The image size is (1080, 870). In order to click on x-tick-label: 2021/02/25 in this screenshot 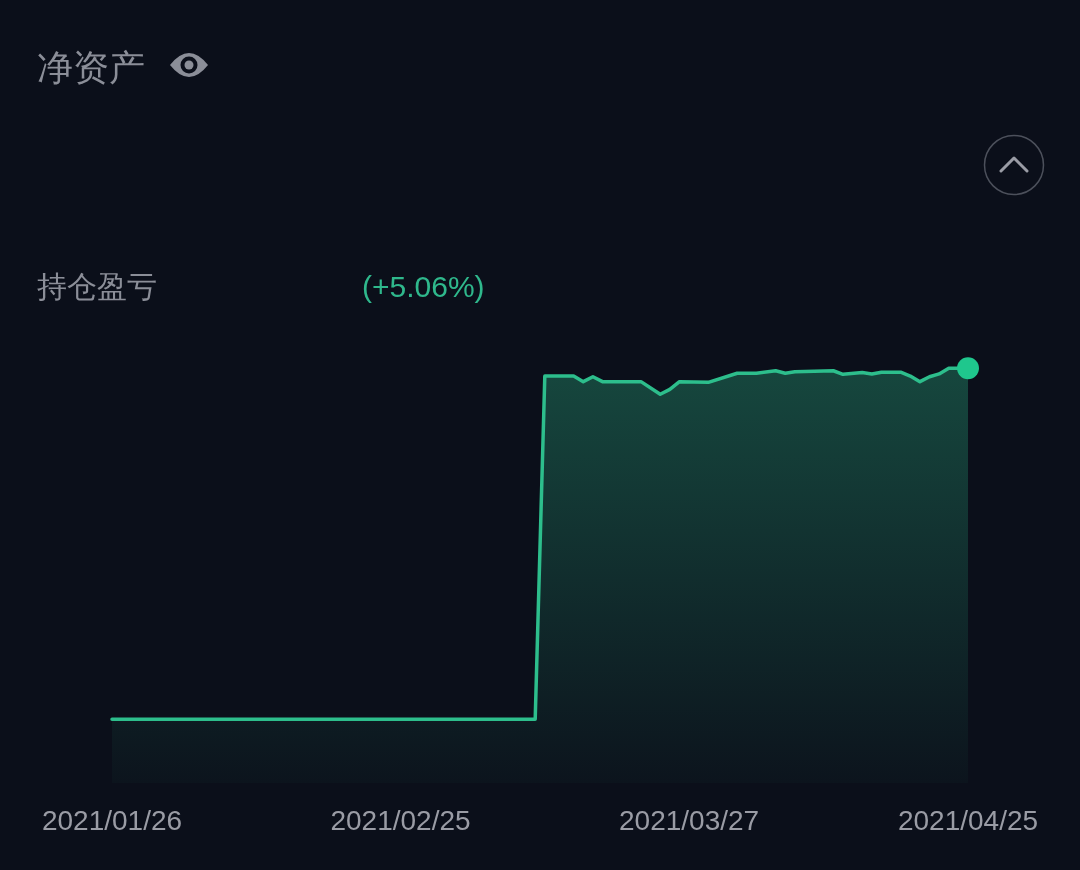, I will do `click(400, 820)`.